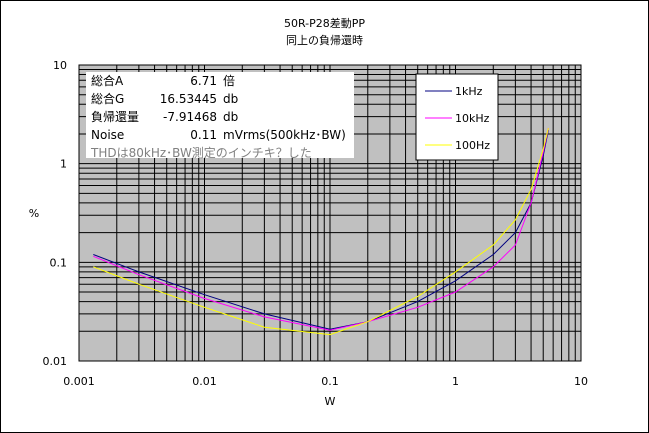 Image resolution: width=649 pixels, height=433 pixels. I want to click on annotation-box, so click(220, 115).